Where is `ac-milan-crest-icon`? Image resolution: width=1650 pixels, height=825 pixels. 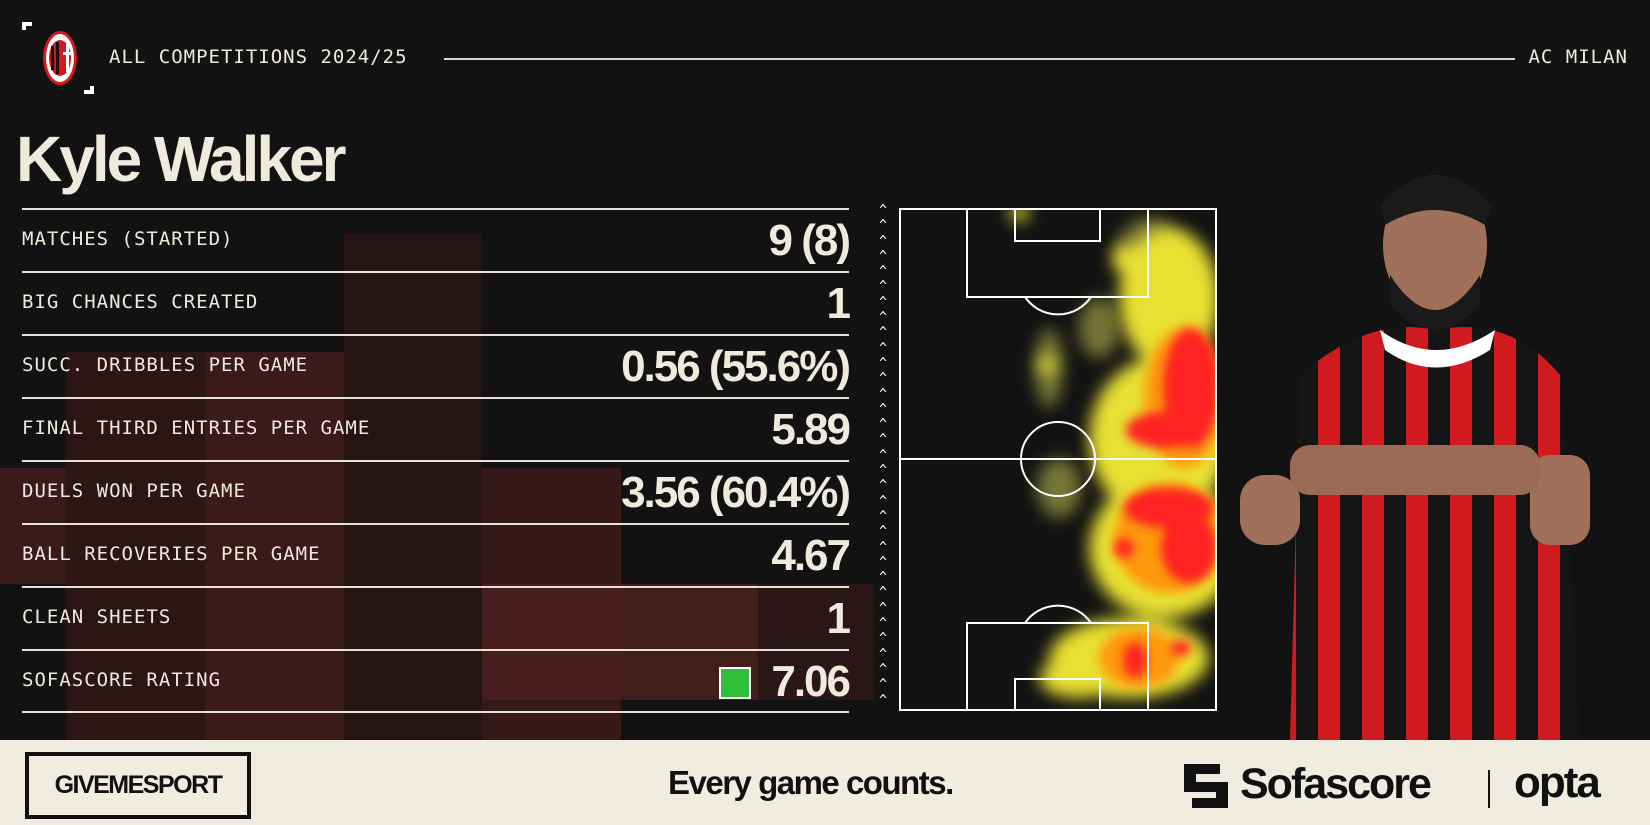 ac-milan-crest-icon is located at coordinates (60, 58).